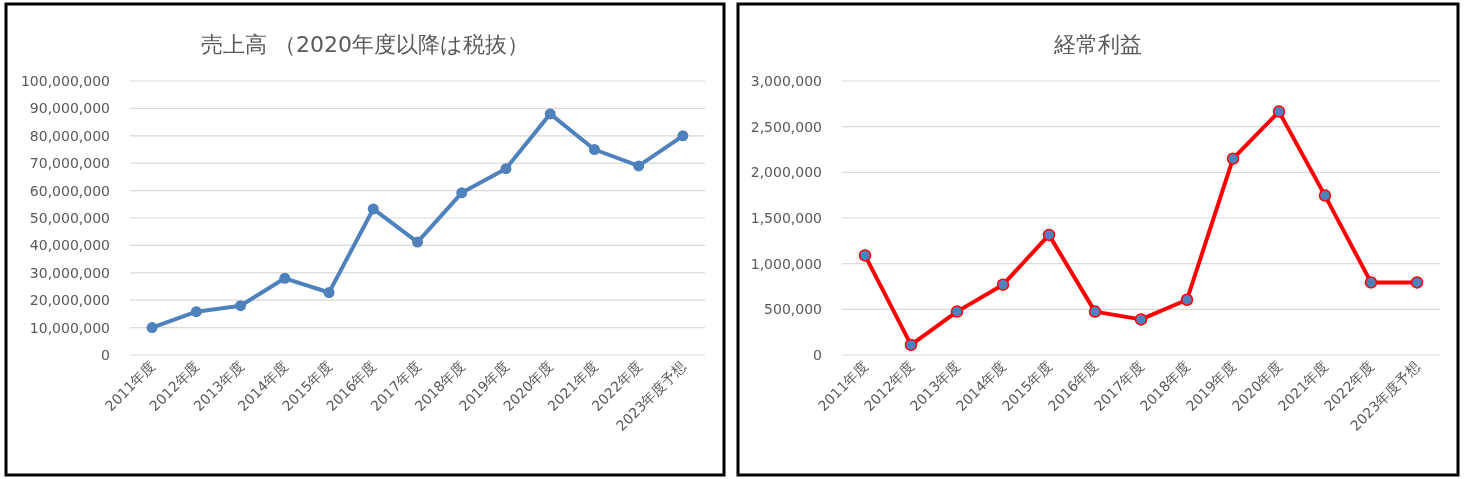 Image resolution: width=1464 pixels, height=479 pixels. I want to click on y-tick-label: 1,500,000, so click(786, 218).